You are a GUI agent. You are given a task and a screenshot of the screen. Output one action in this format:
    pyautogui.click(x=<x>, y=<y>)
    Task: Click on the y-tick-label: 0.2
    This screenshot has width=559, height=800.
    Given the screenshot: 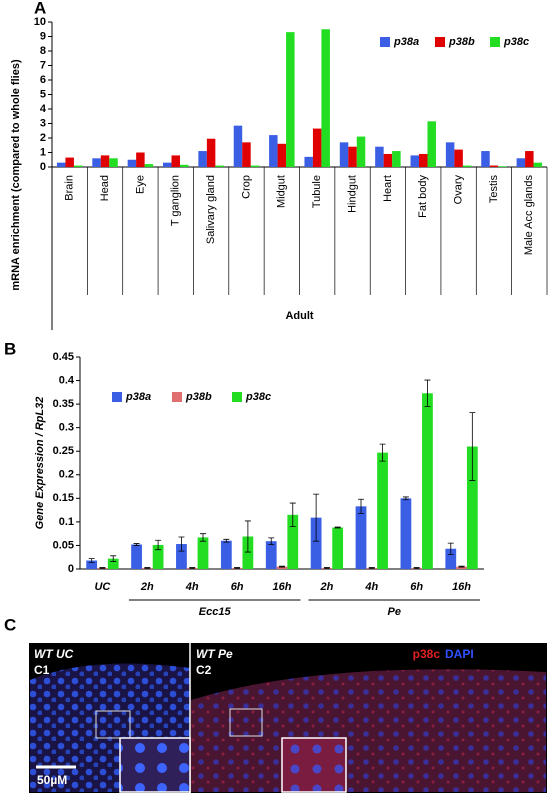 What is the action you would take?
    pyautogui.click(x=66, y=475)
    